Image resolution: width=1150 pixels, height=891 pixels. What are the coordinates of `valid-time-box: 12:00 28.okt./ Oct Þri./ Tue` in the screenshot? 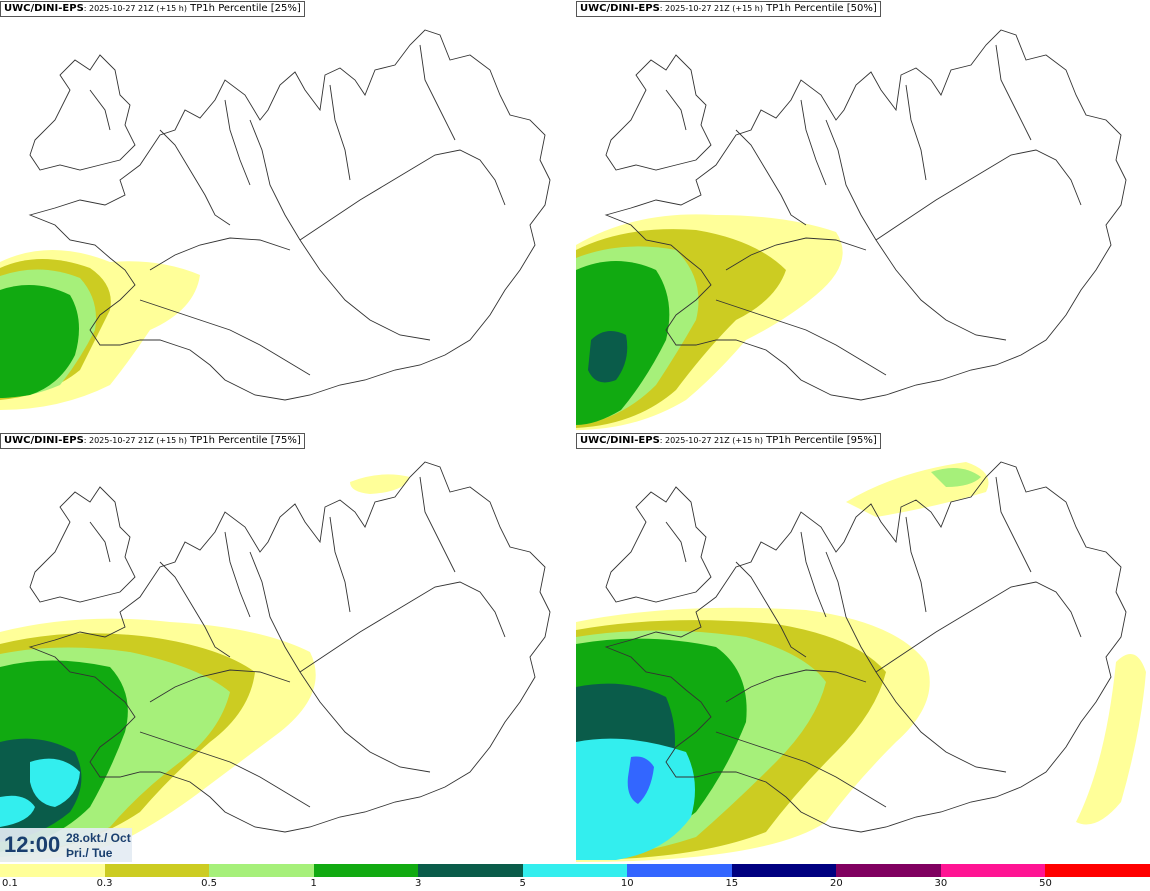 It's located at (66, 845).